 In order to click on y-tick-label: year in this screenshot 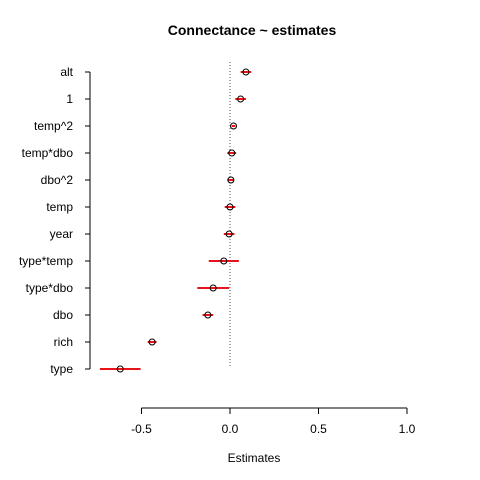, I will do `click(61, 234)`.